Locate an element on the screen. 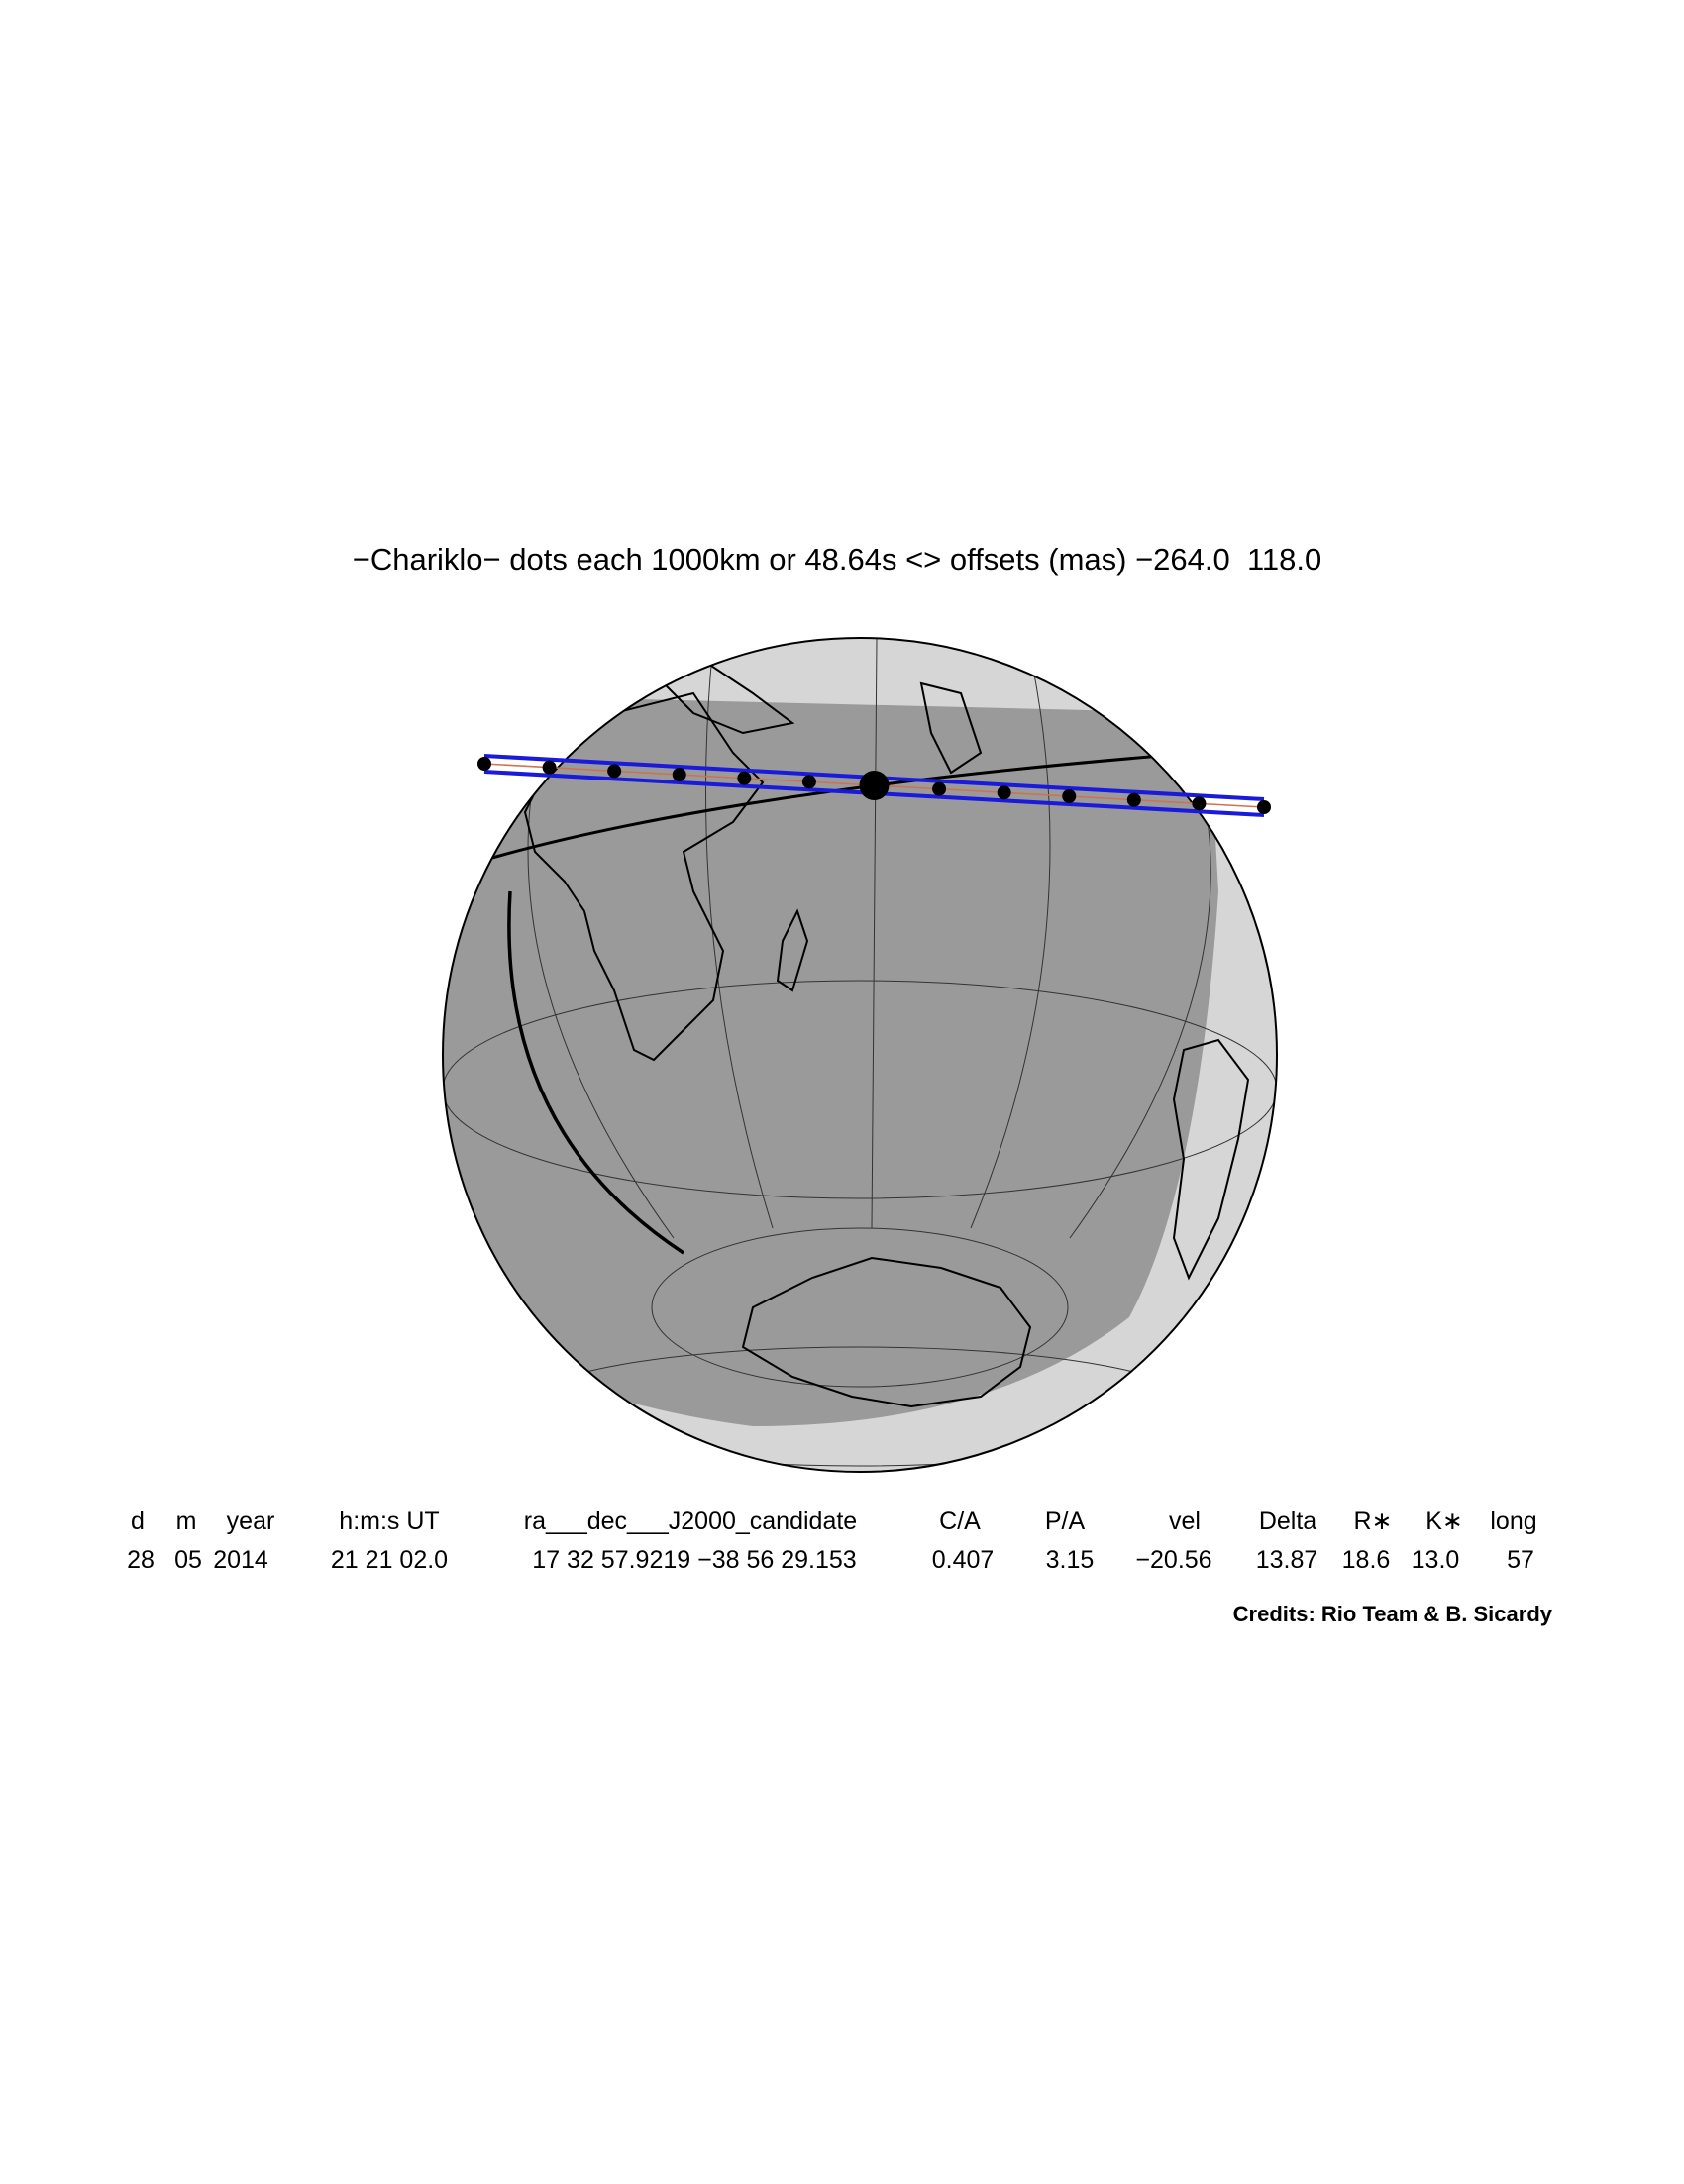  column-header: long is located at coordinates (1513, 1521).